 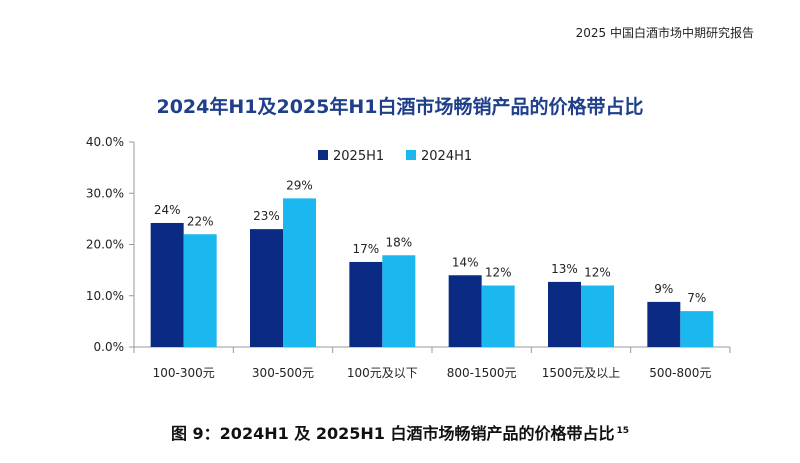 What do you see at coordinates (109, 347) in the screenshot?
I see `y-tick-label: 0.0%` at bounding box center [109, 347].